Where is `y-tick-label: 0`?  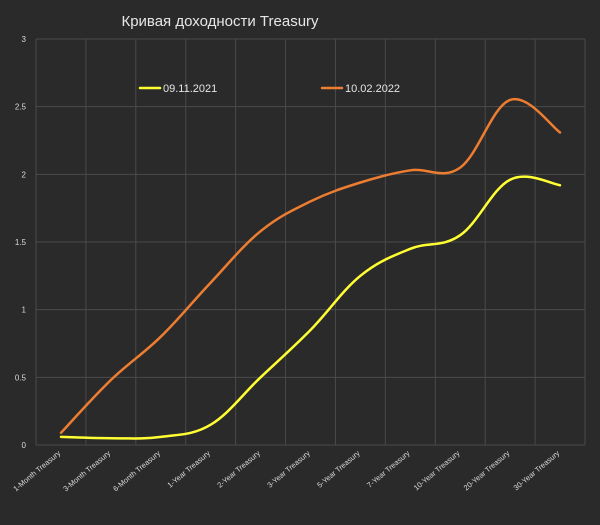 y-tick-label: 0 is located at coordinates (24, 445).